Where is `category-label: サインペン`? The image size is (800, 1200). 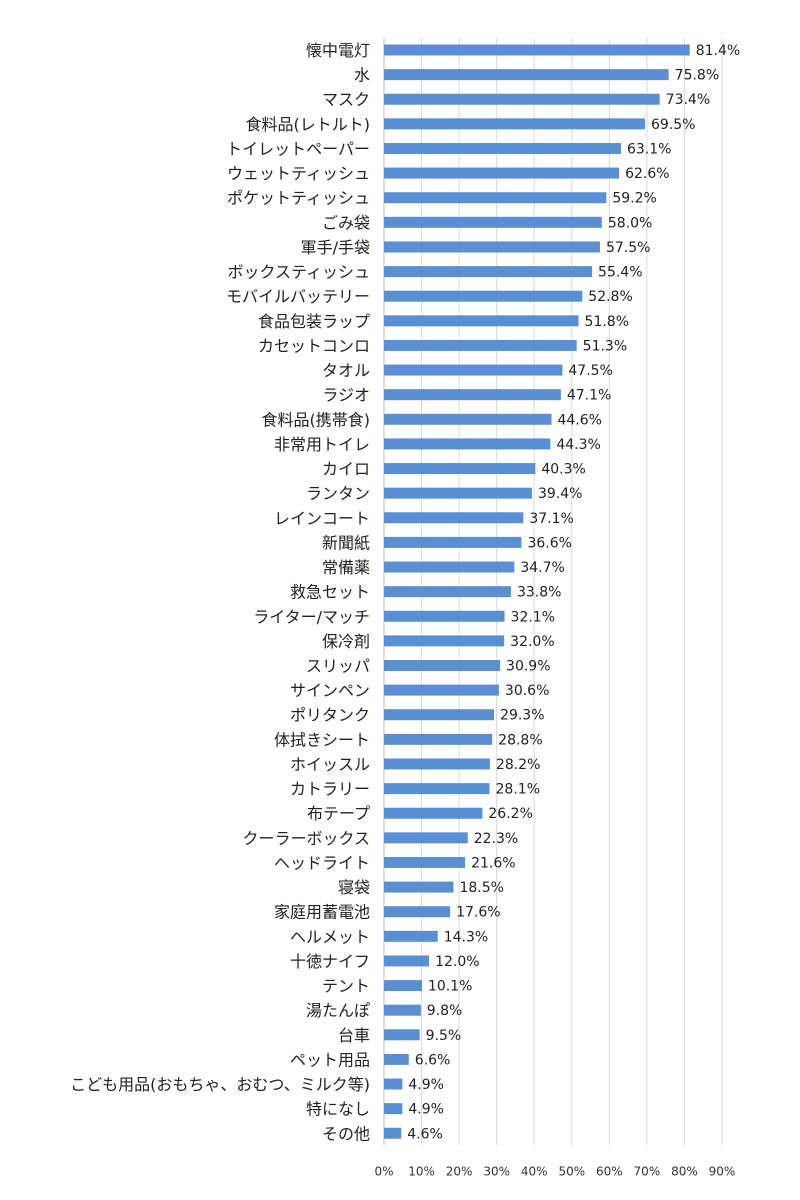
category-label: サインペン is located at coordinates (330, 690).